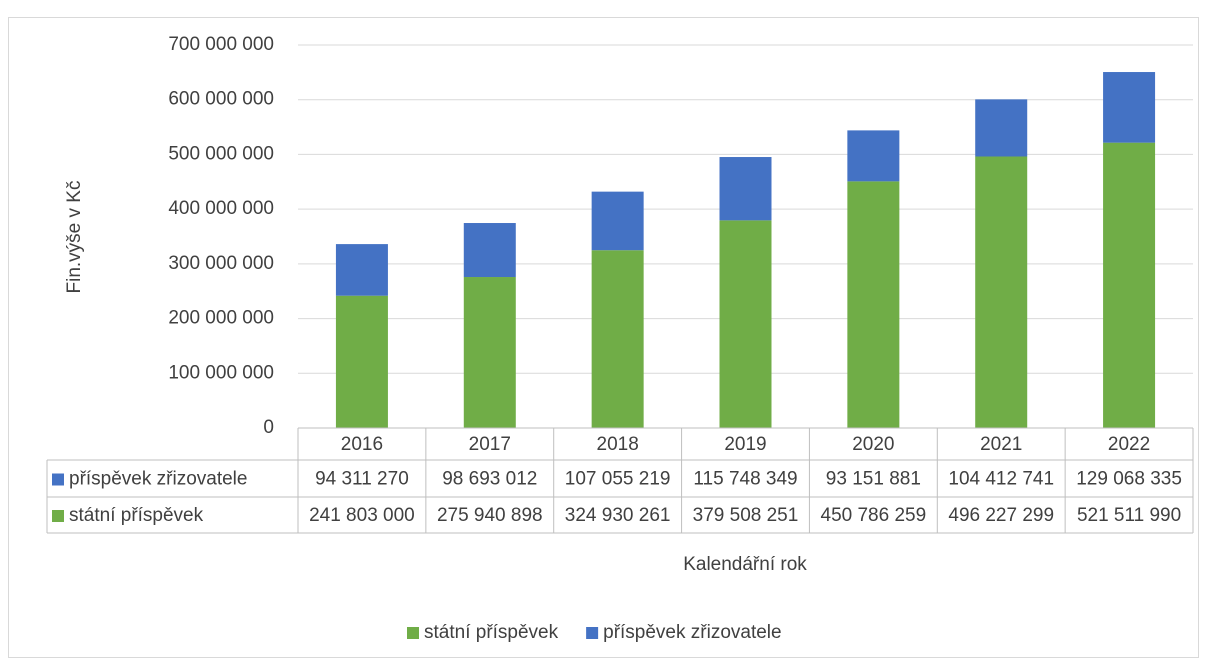 Image resolution: width=1208 pixels, height=666 pixels. I want to click on table-value: 241 803 000, so click(362, 515).